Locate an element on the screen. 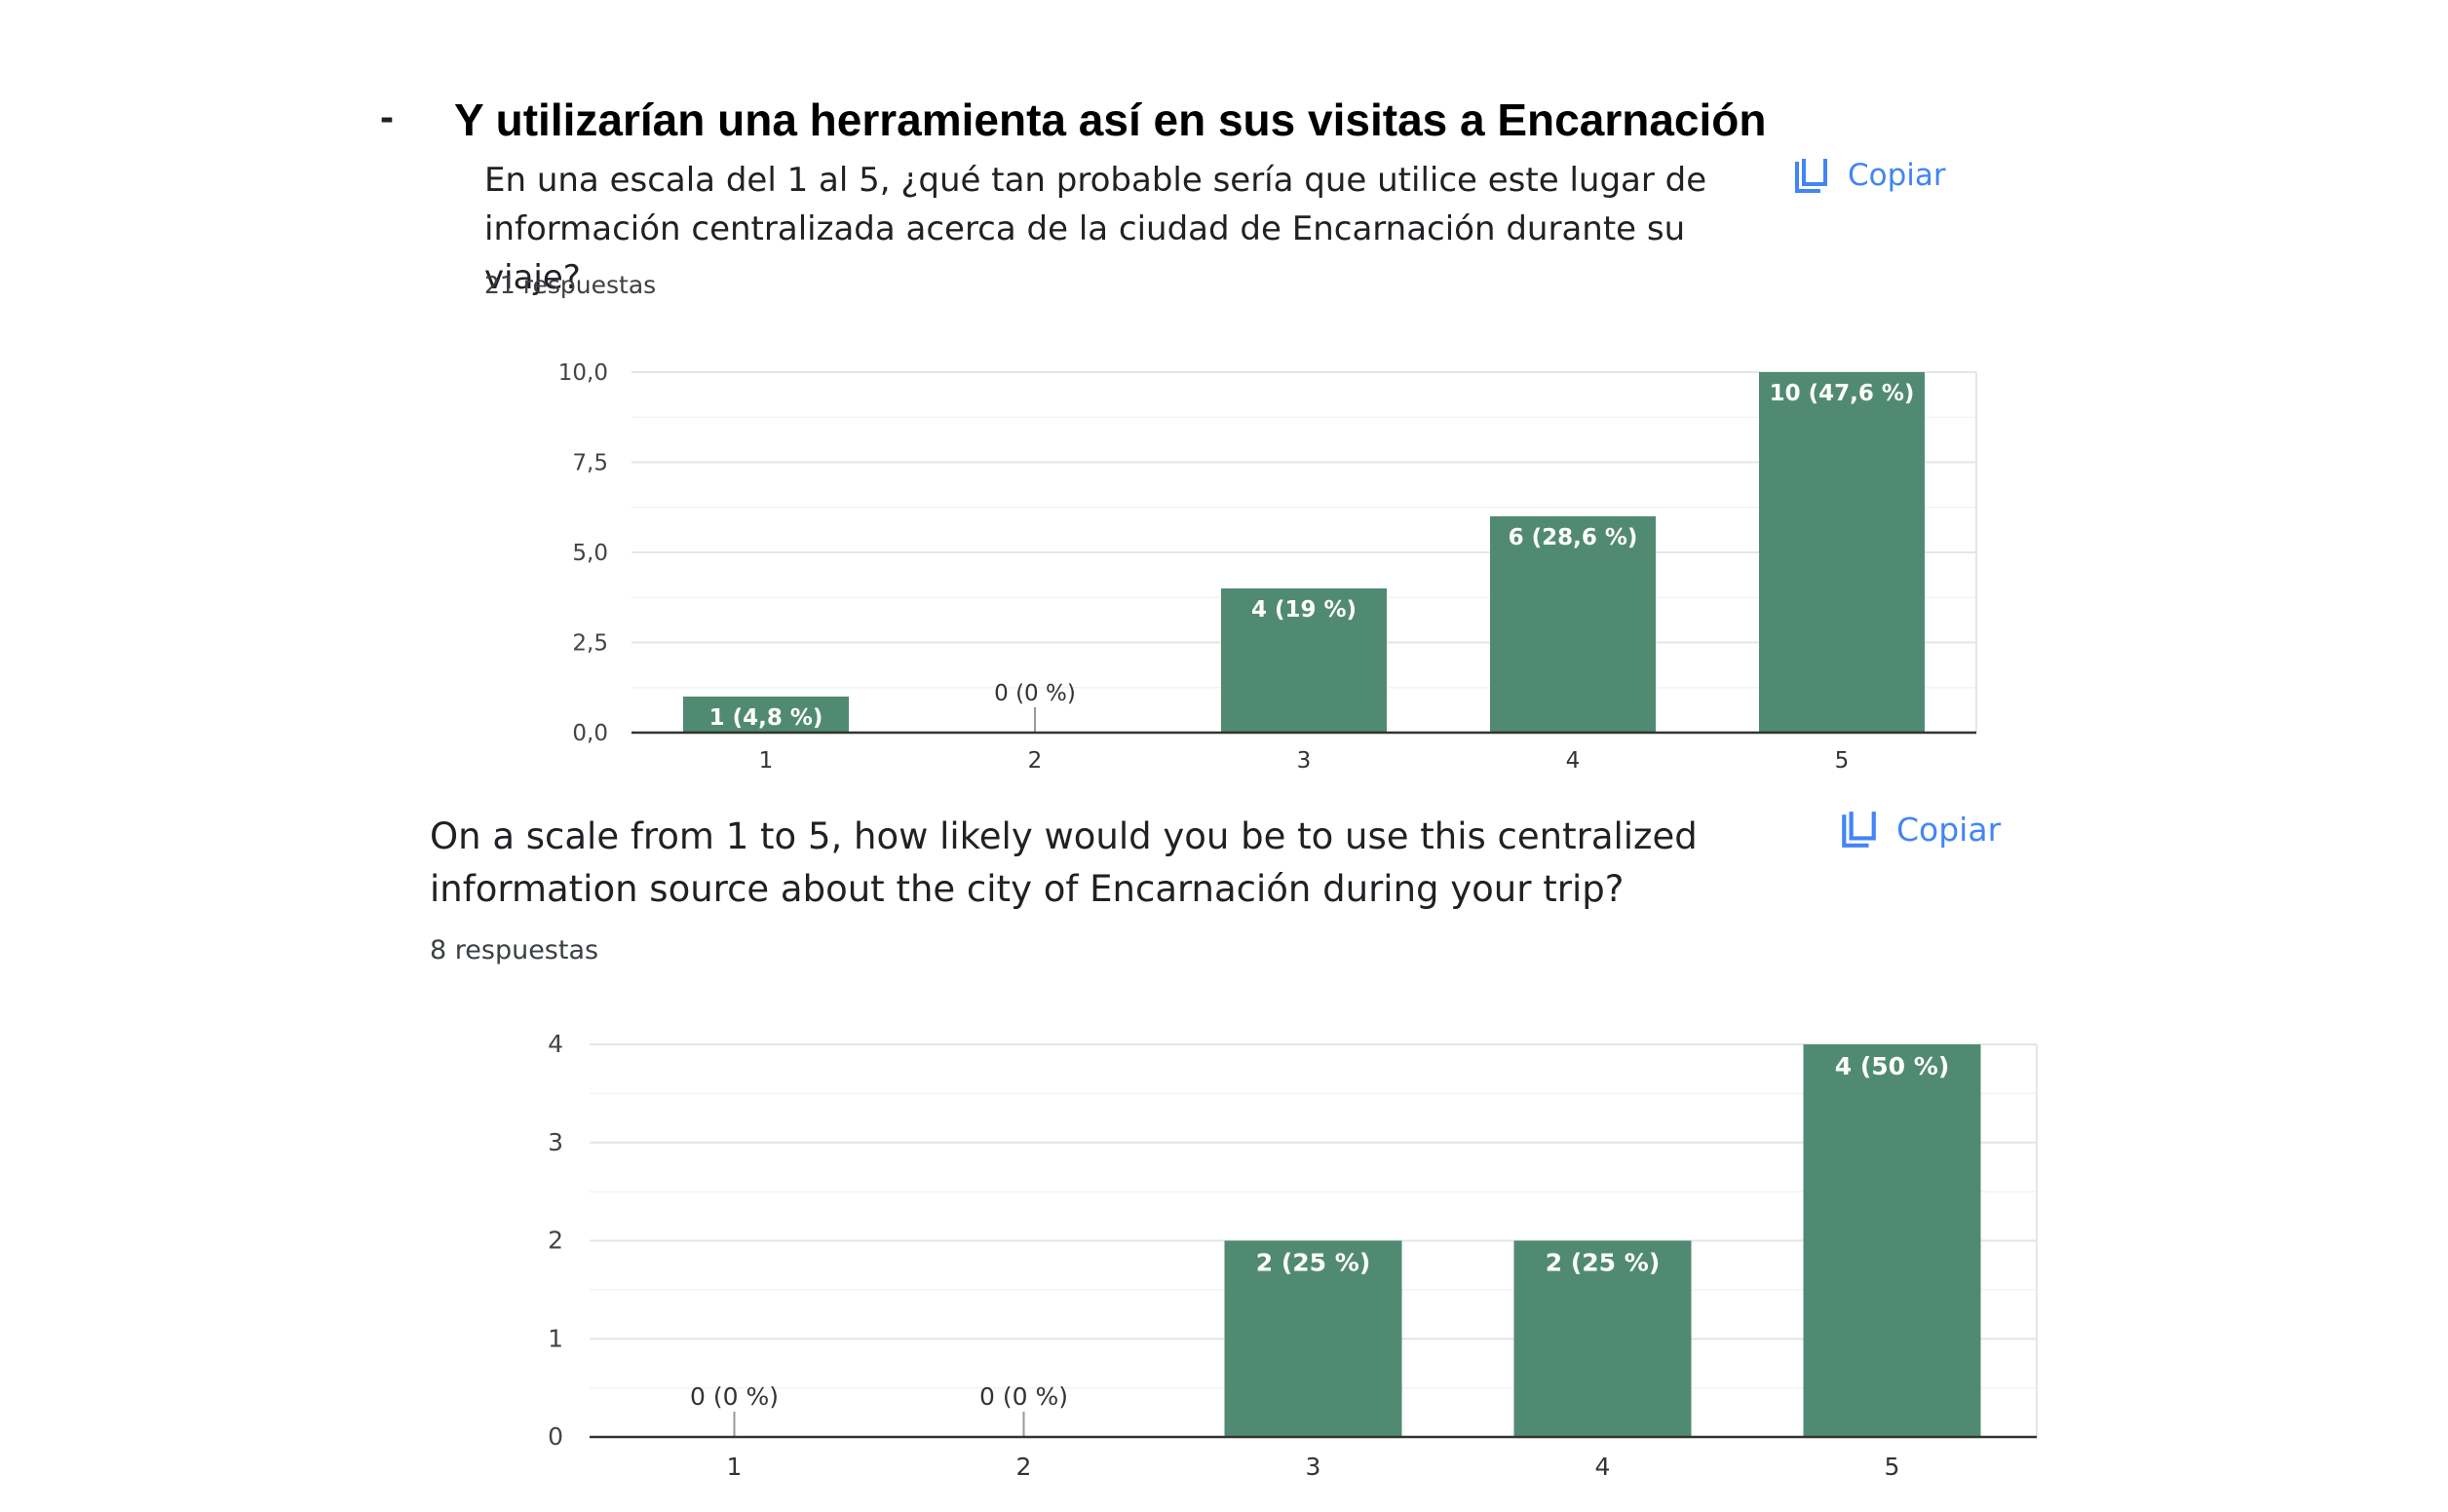 This screenshot has height=1512, width=2448. y-tick-label: 5,0 is located at coordinates (590, 554).